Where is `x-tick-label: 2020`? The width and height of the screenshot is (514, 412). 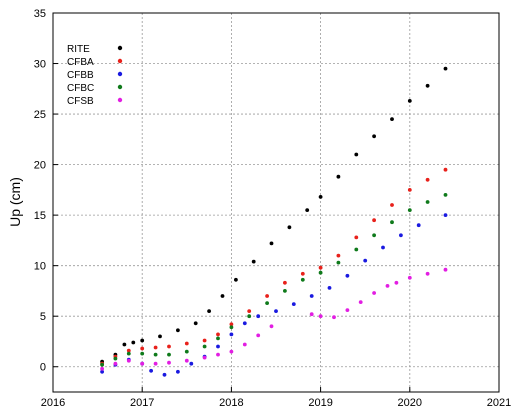 x-tick-label: 2020 is located at coordinates (410, 403).